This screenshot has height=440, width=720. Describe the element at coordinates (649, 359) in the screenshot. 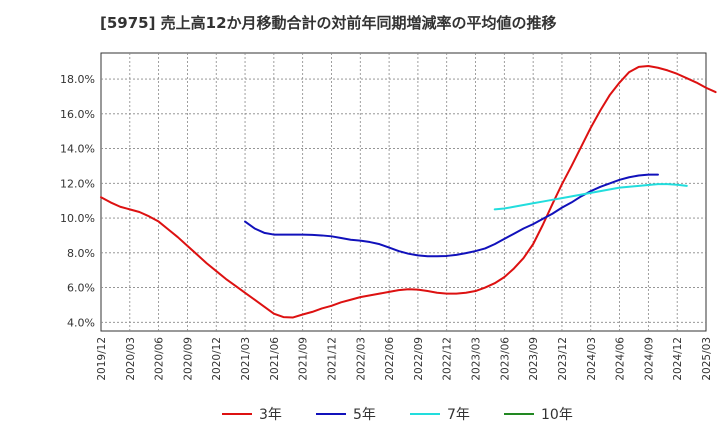

I see `x-tick-label: 2024/09` at that location.